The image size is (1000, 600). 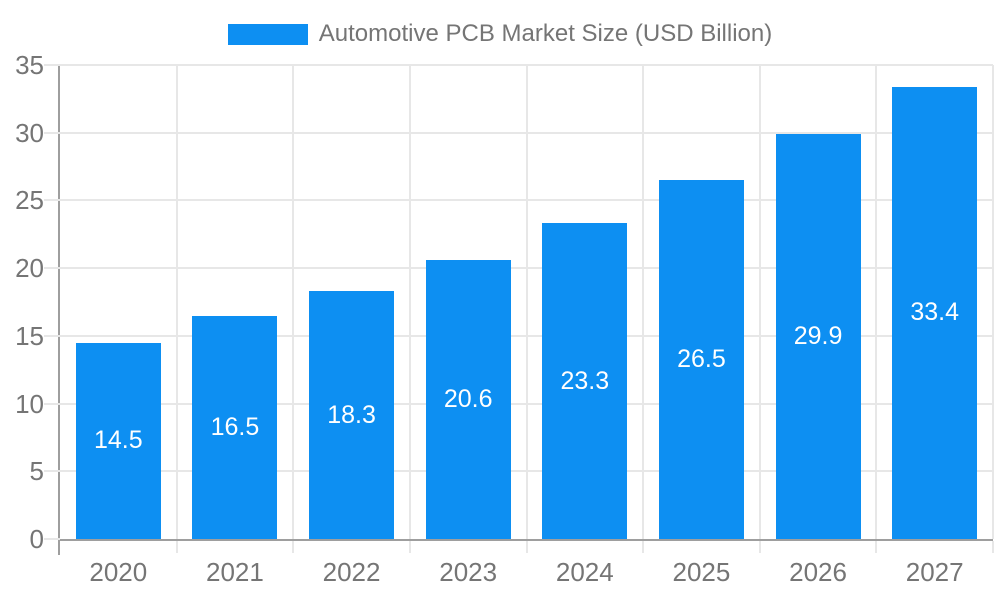 What do you see at coordinates (934, 572) in the screenshot?
I see `x-tick-label-2027: 2027` at bounding box center [934, 572].